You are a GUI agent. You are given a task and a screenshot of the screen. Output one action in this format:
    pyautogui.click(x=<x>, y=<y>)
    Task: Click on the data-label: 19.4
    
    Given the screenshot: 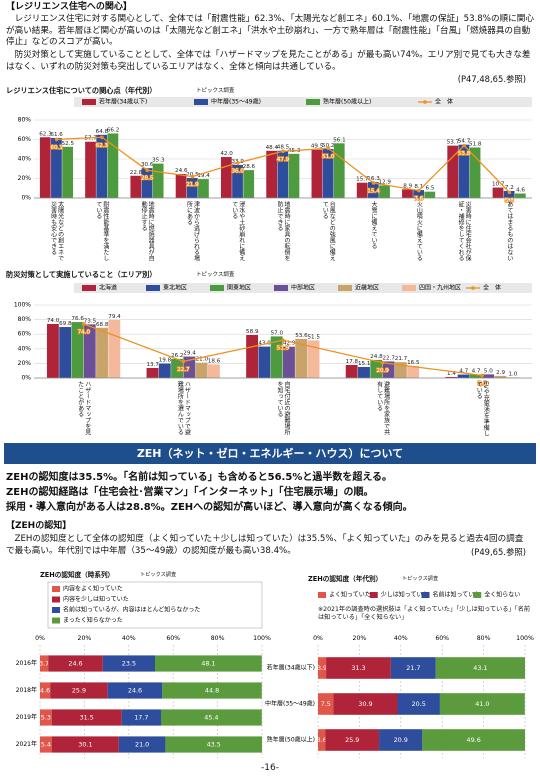 What is the action you would take?
    pyautogui.click(x=203, y=176)
    